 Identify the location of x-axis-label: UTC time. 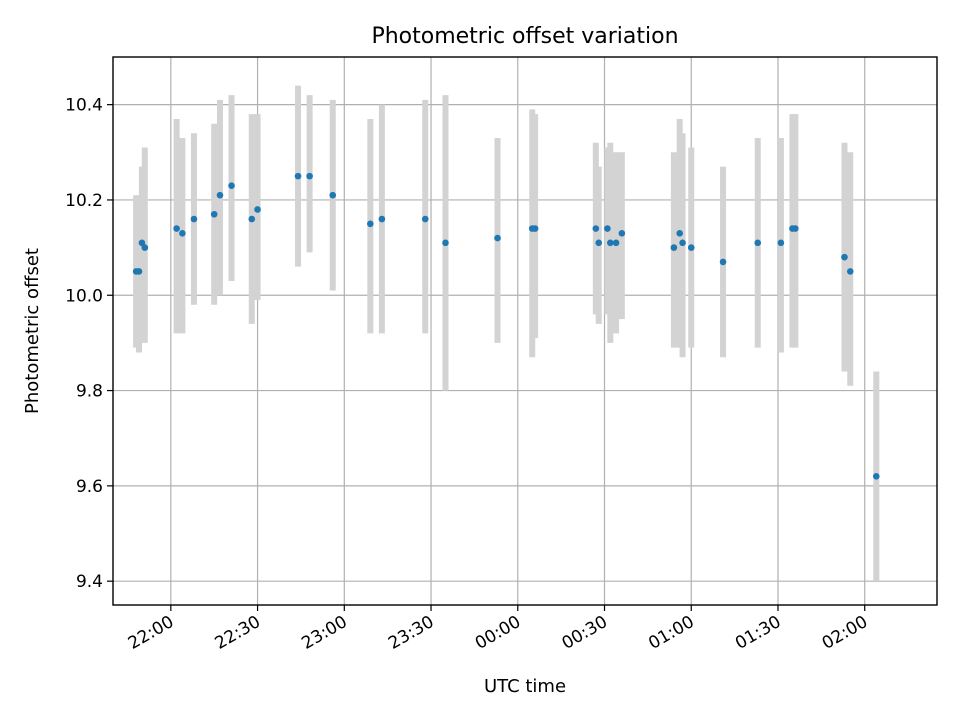
(525, 686).